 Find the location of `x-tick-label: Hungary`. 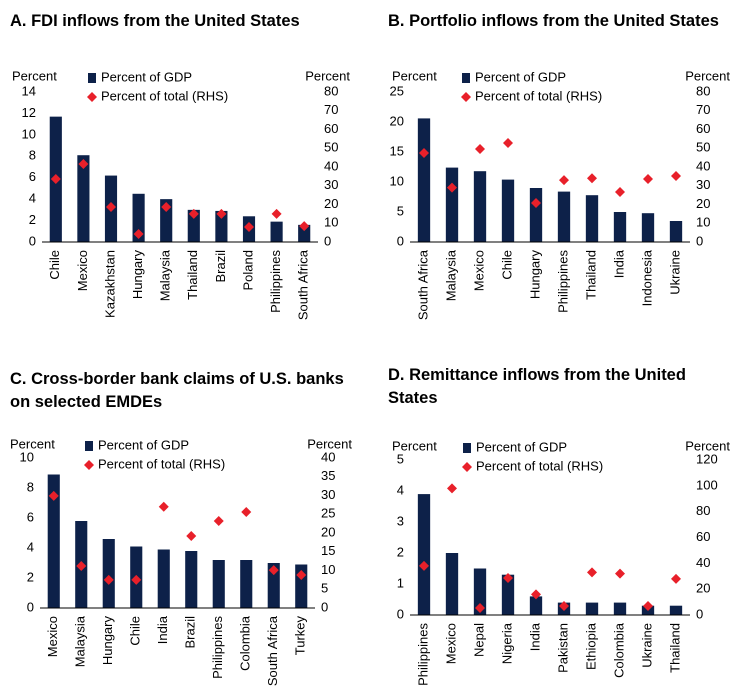

x-tick-label: Hungary is located at coordinates (137, 275).